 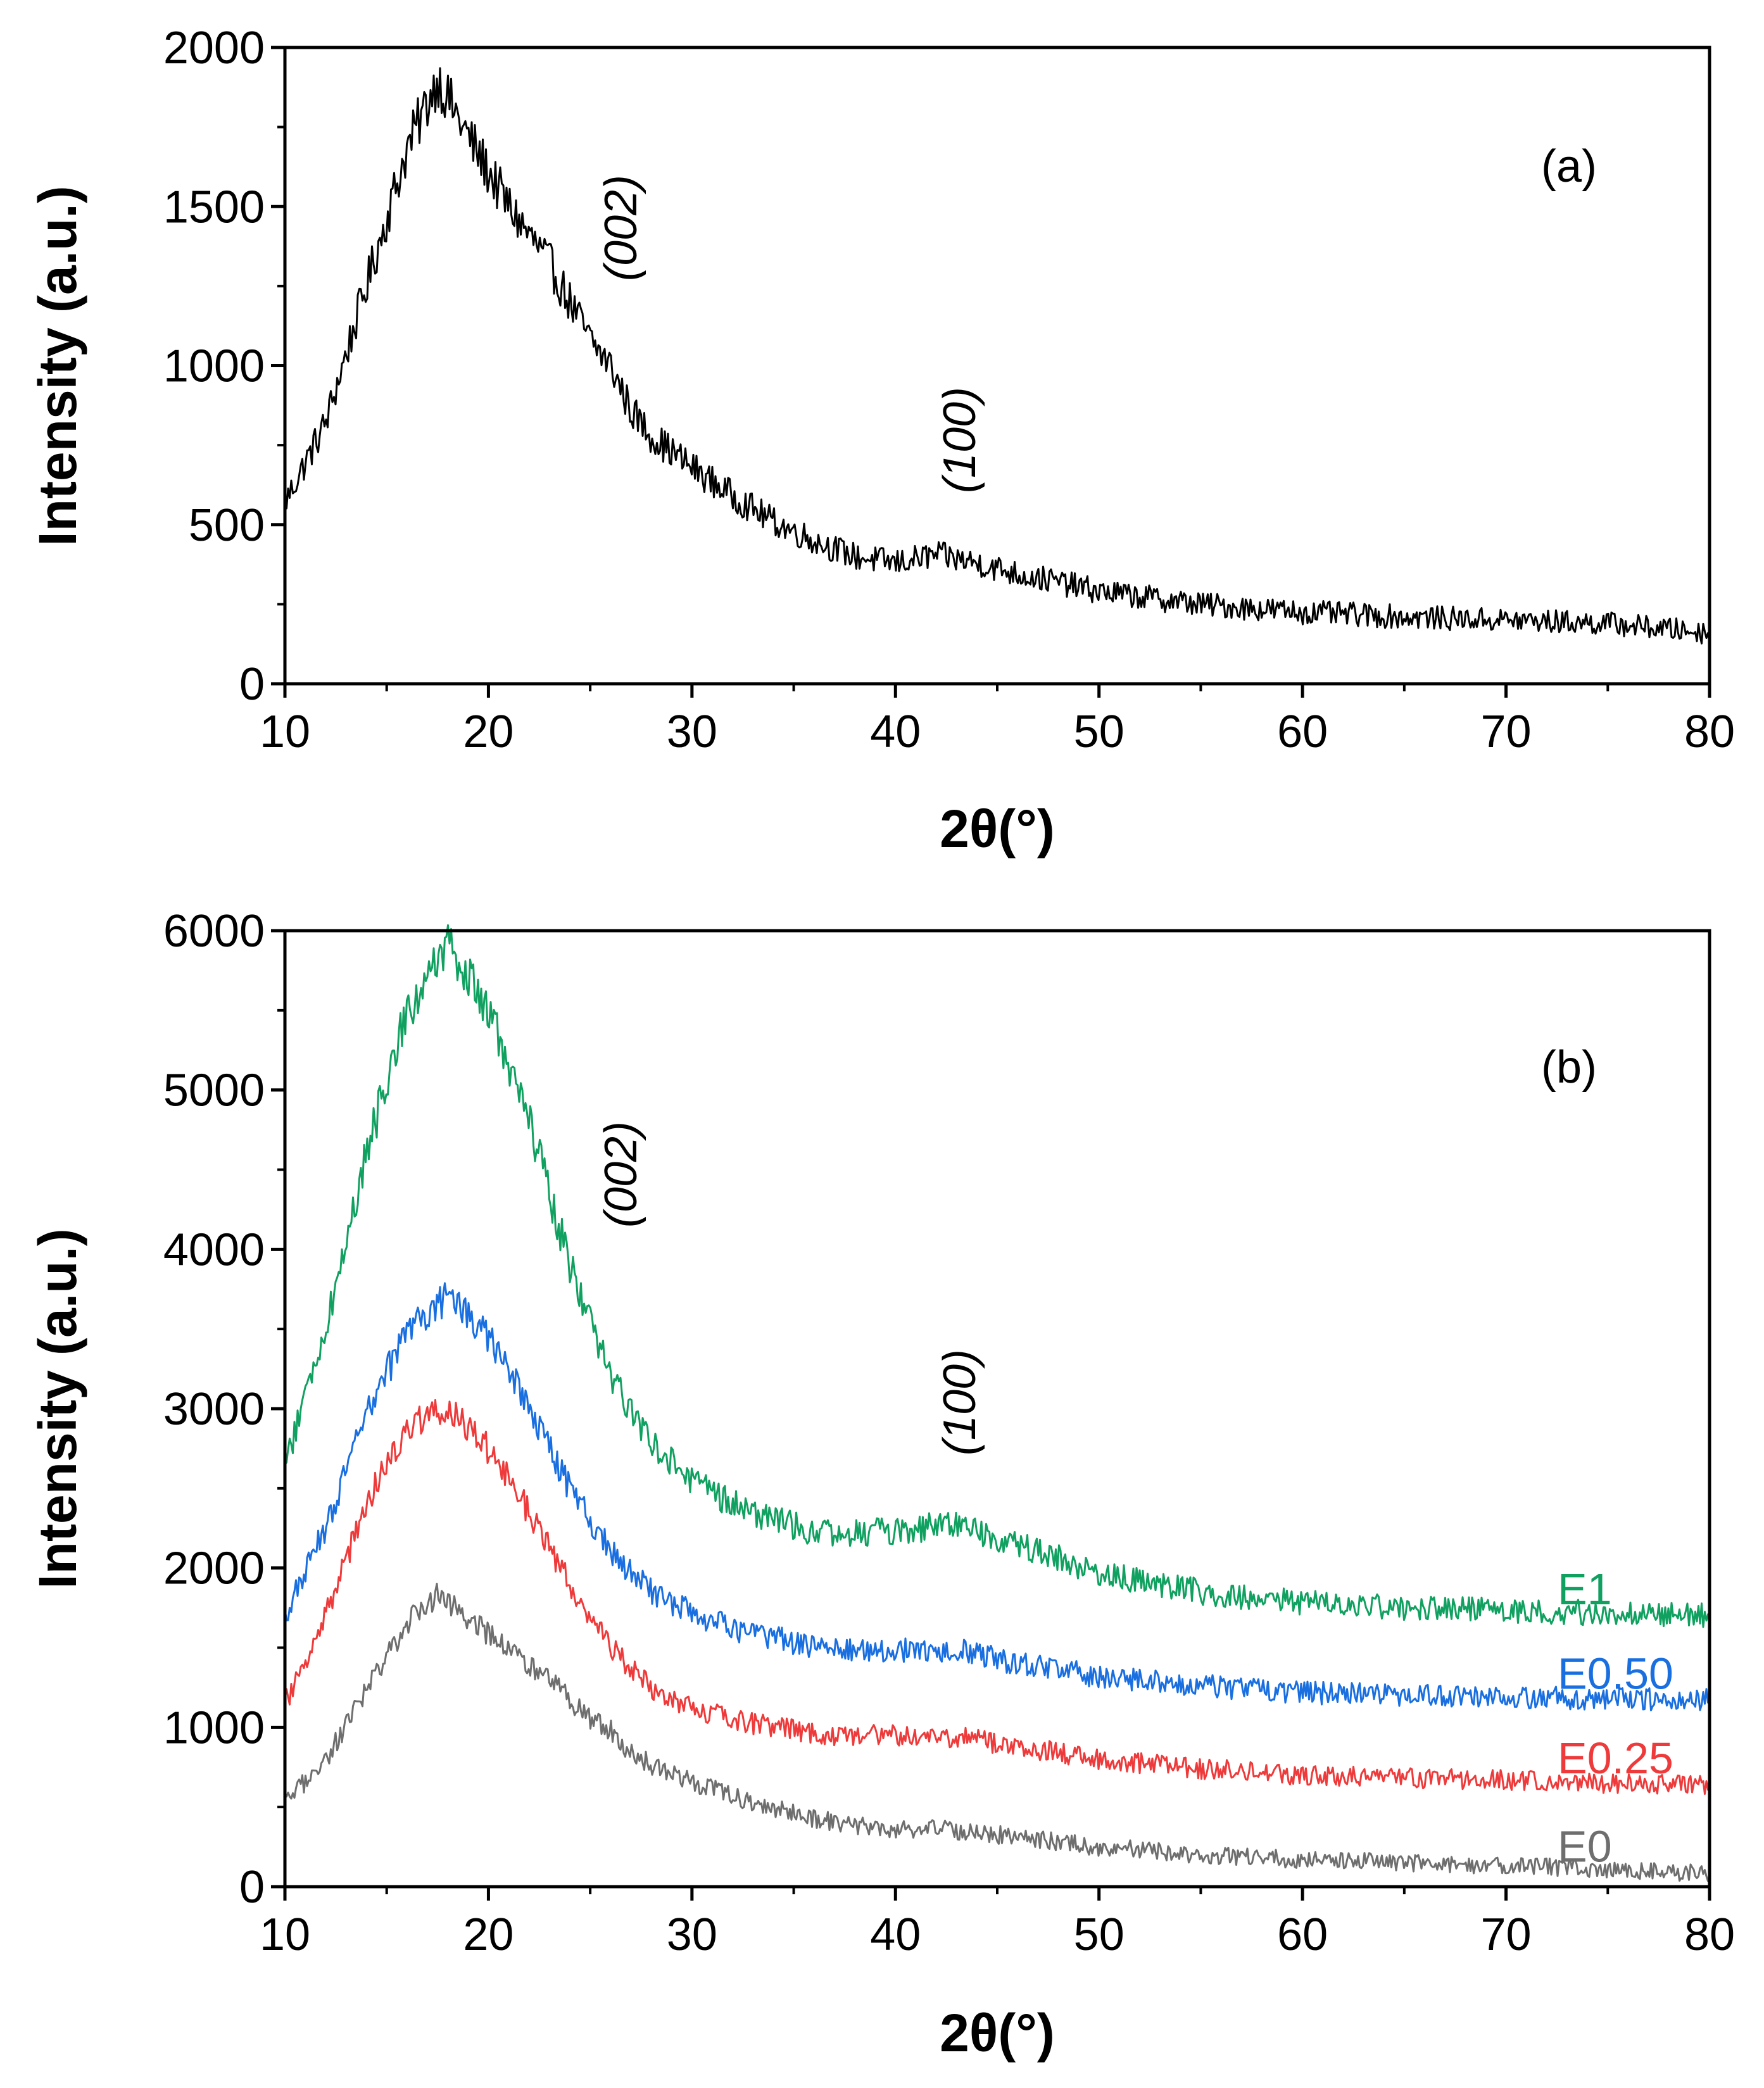 I want to click on panel-b-annotation-002: (002), so click(x=621, y=1174).